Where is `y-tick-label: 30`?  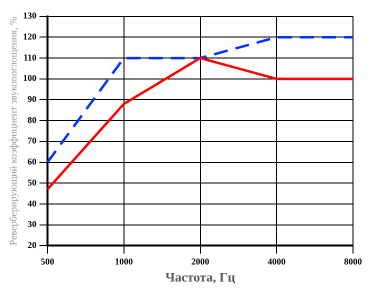 y-tick-label: 30 is located at coordinates (32, 224).